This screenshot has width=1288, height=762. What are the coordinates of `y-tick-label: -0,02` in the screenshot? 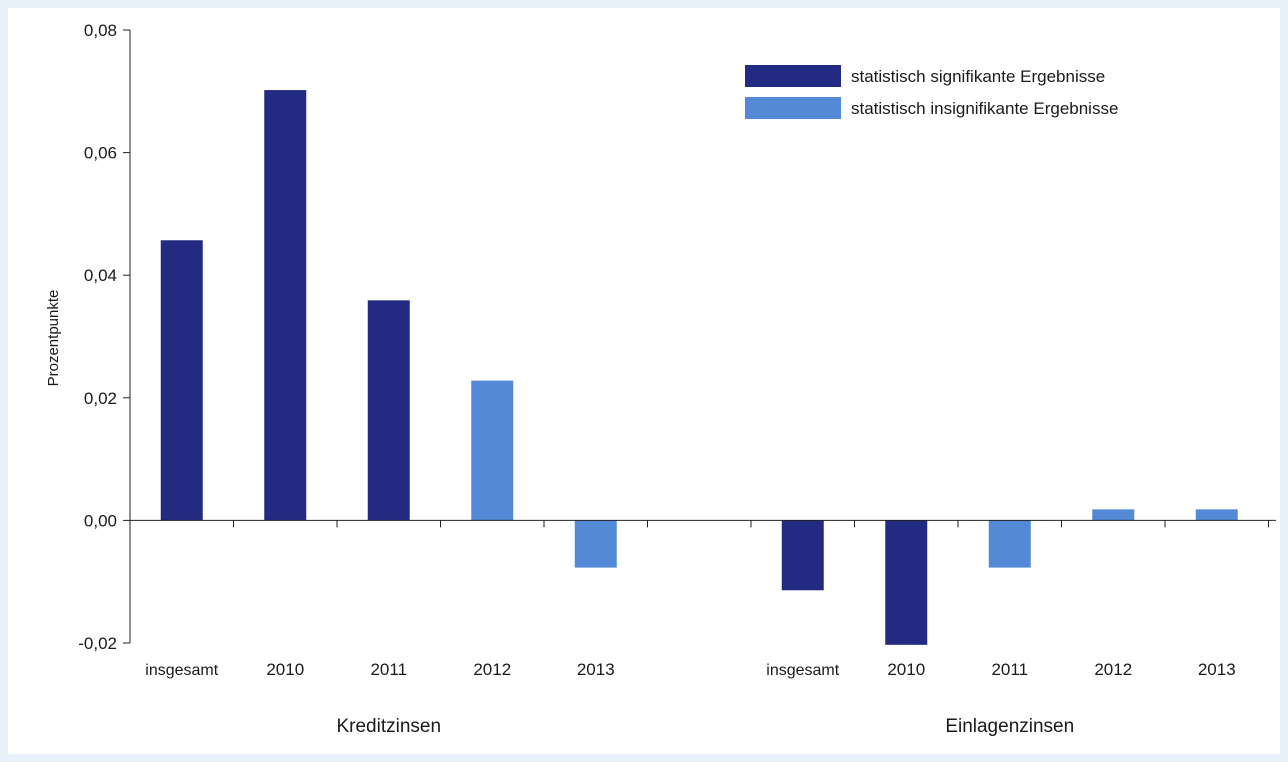 It's located at (97, 643).